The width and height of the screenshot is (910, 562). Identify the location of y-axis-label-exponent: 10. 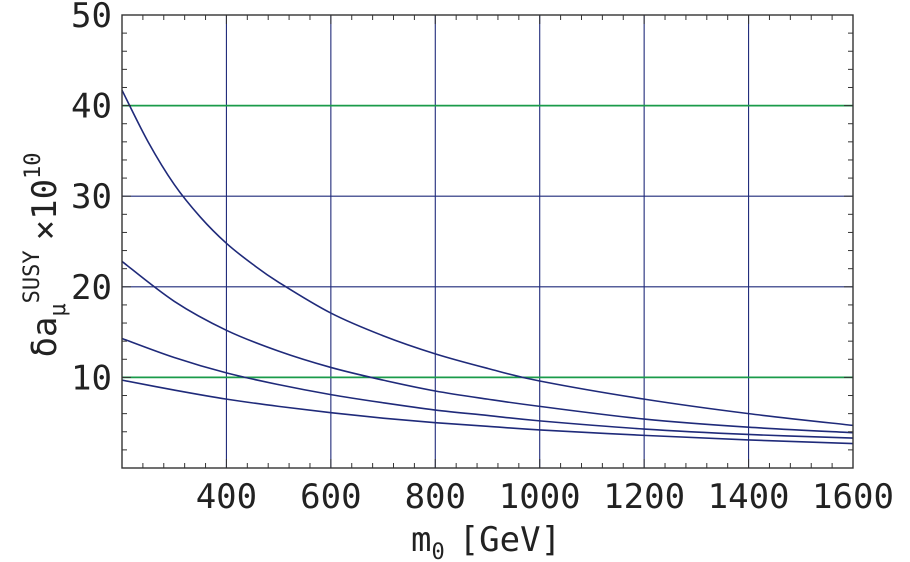
(33, 165).